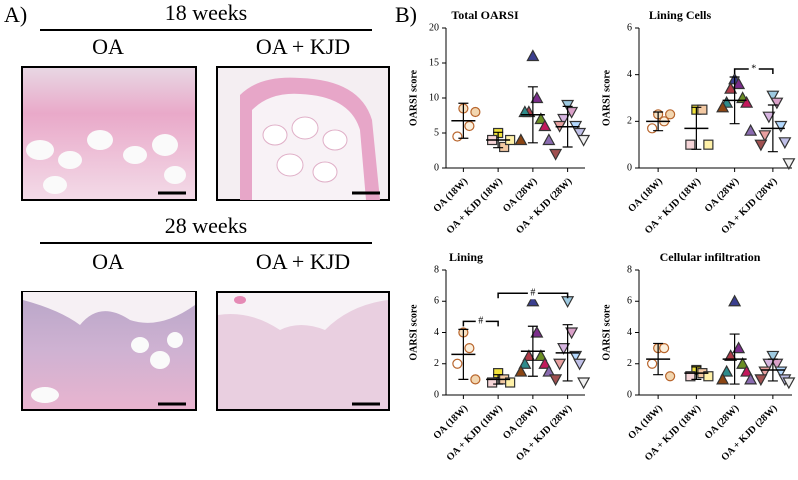 This screenshot has height=480, width=798. What do you see at coordinates (206, 12) in the screenshot?
I see `section-title: 18 weeks` at bounding box center [206, 12].